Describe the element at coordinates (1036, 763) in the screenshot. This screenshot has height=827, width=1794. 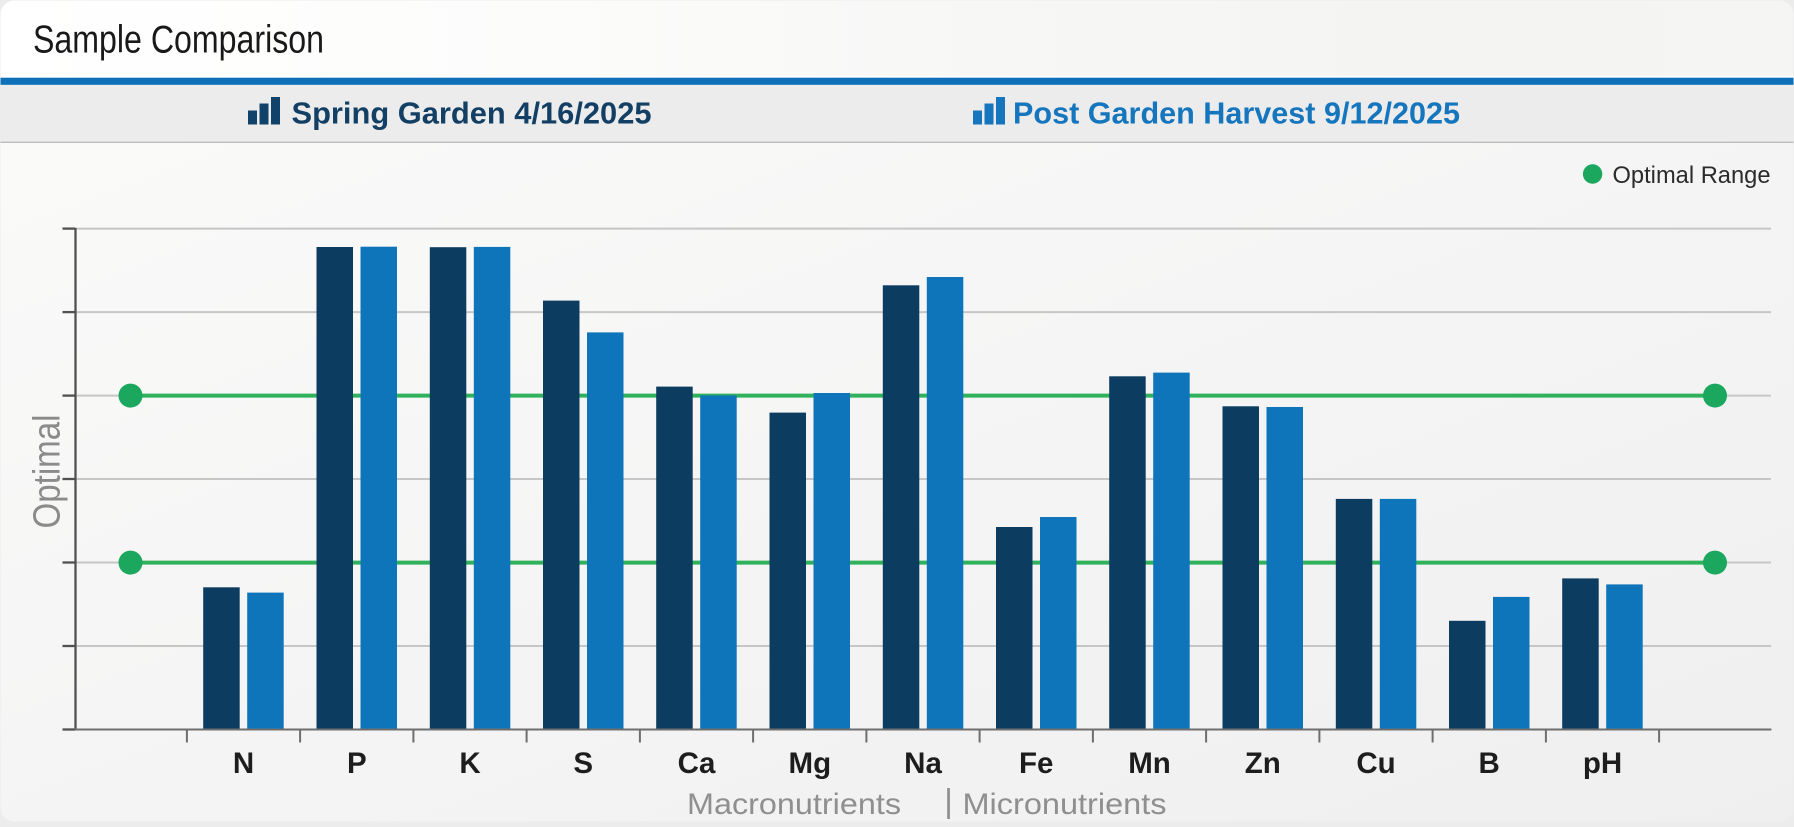
I see `svg-text: Fe` at that location.